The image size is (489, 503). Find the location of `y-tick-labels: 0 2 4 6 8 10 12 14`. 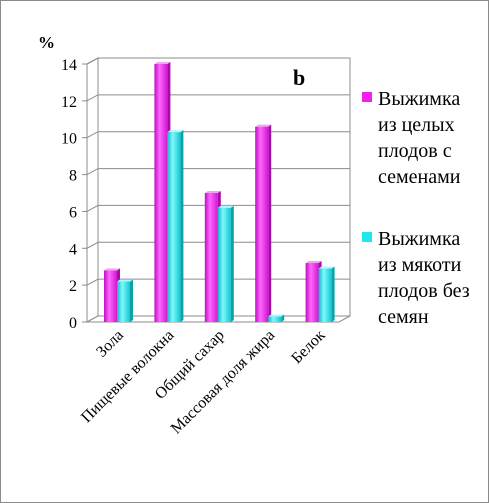

y-tick-labels: 0 2 4 6 8 10 12 14 is located at coordinates (69, 194).